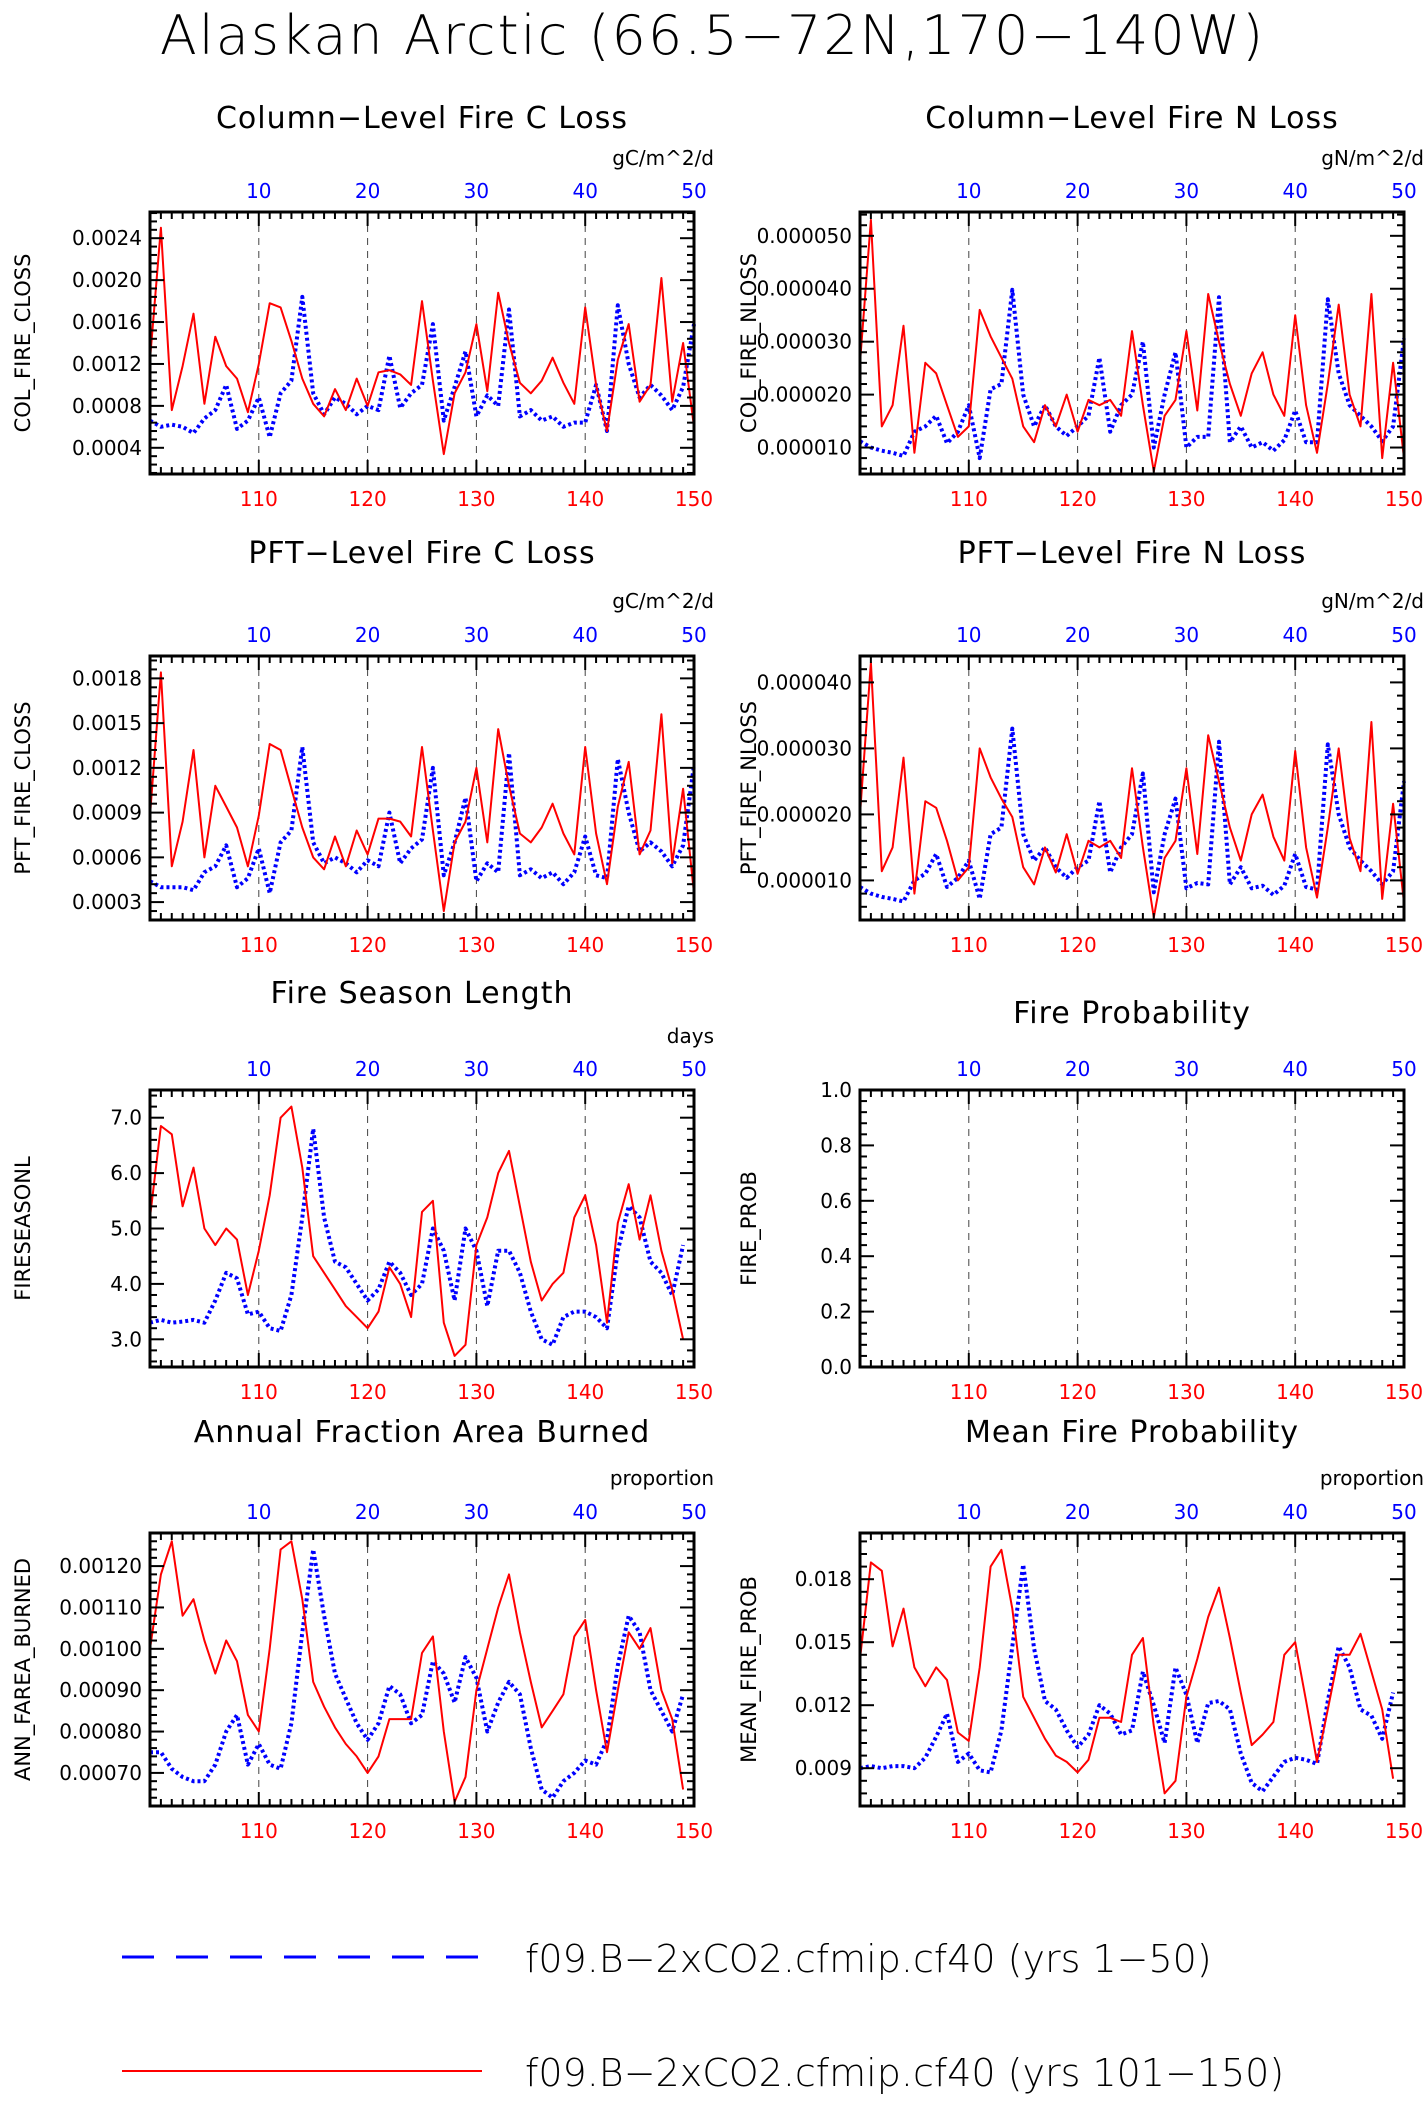  What do you see at coordinates (100, 1649) in the screenshot?
I see `y-tick-label: 0.00100` at bounding box center [100, 1649].